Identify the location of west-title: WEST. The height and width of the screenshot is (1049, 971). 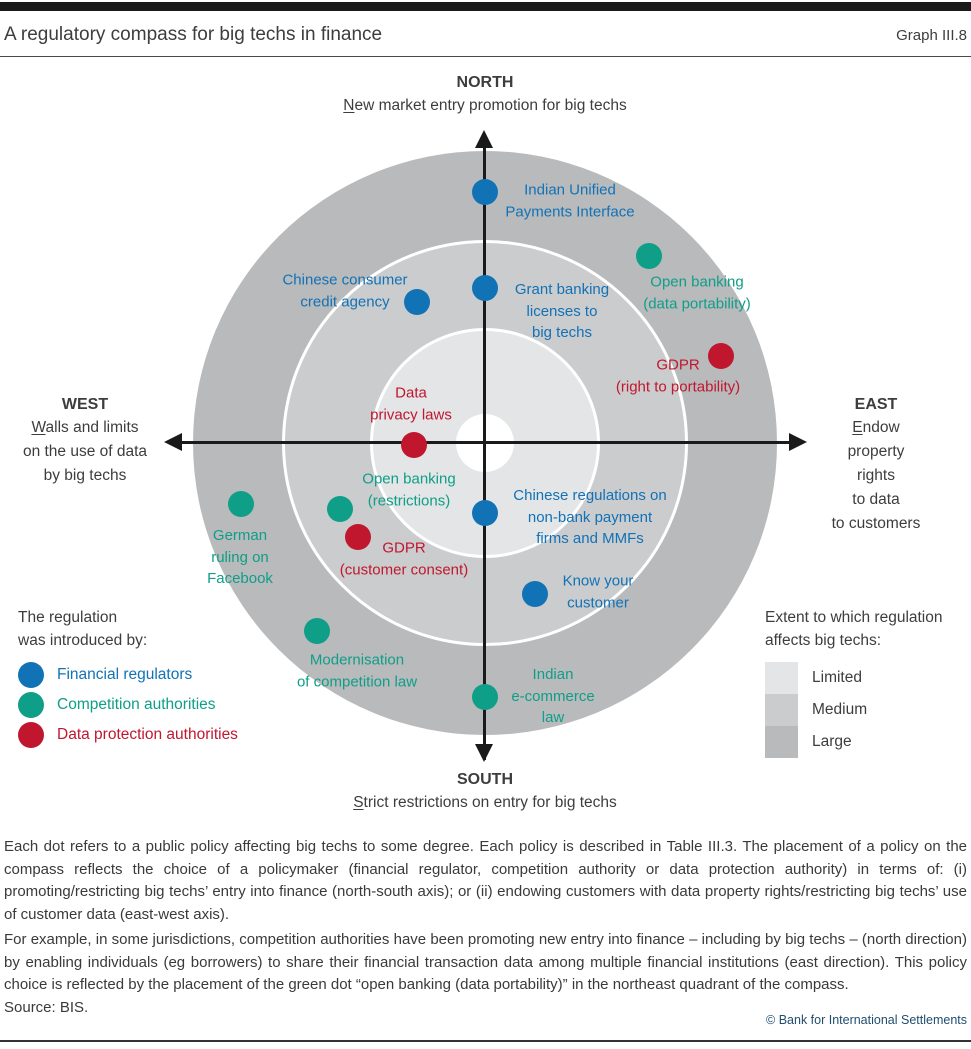
(85, 404).